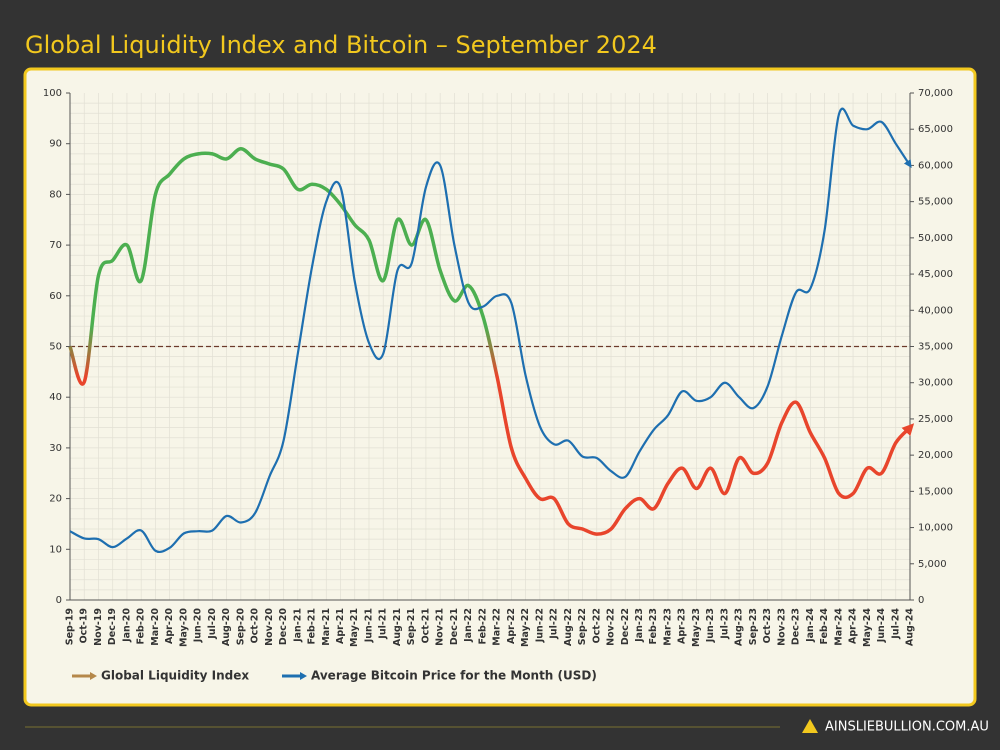 The width and height of the screenshot is (1000, 750). Describe the element at coordinates (440, 627) in the screenshot. I see `x-tick-label: Nov-21` at that location.